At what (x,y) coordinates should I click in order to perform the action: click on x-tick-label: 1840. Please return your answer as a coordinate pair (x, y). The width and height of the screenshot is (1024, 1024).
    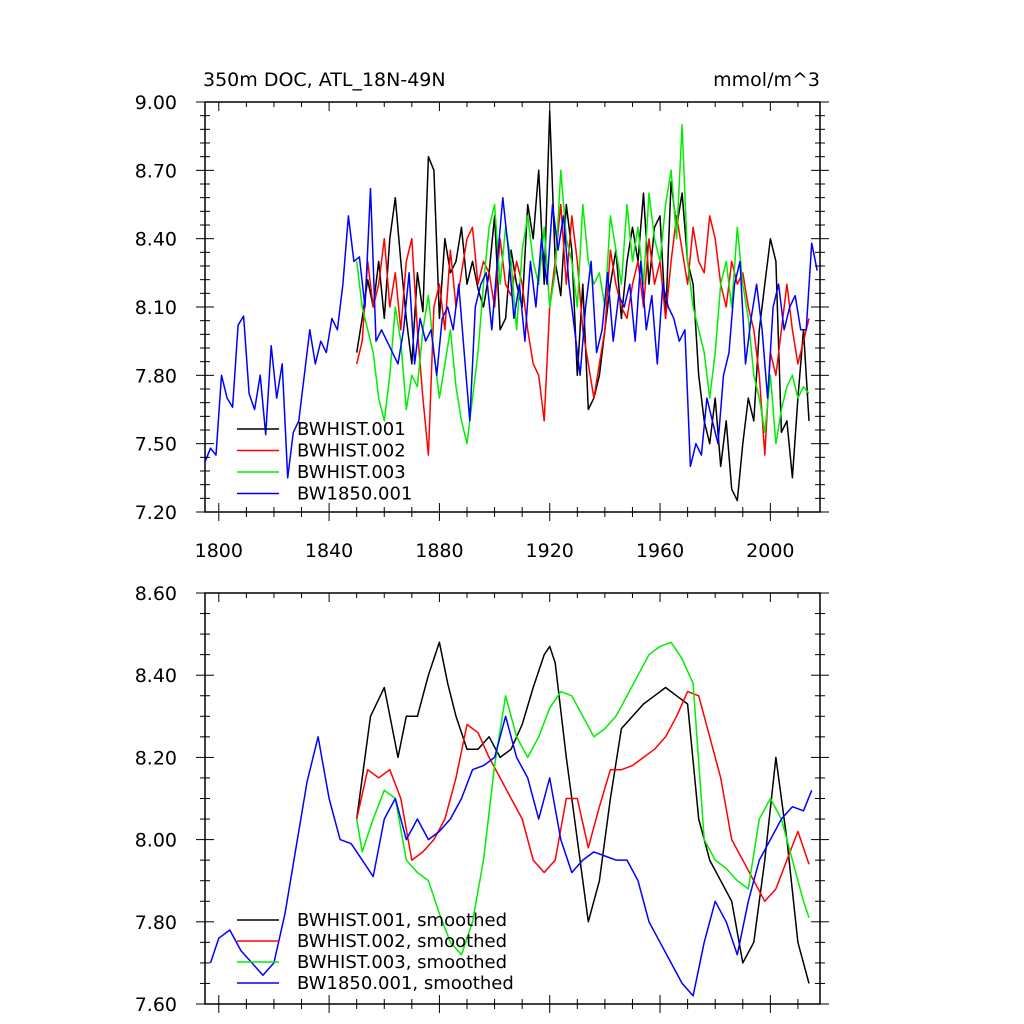
    Looking at the image, I should click on (329, 551).